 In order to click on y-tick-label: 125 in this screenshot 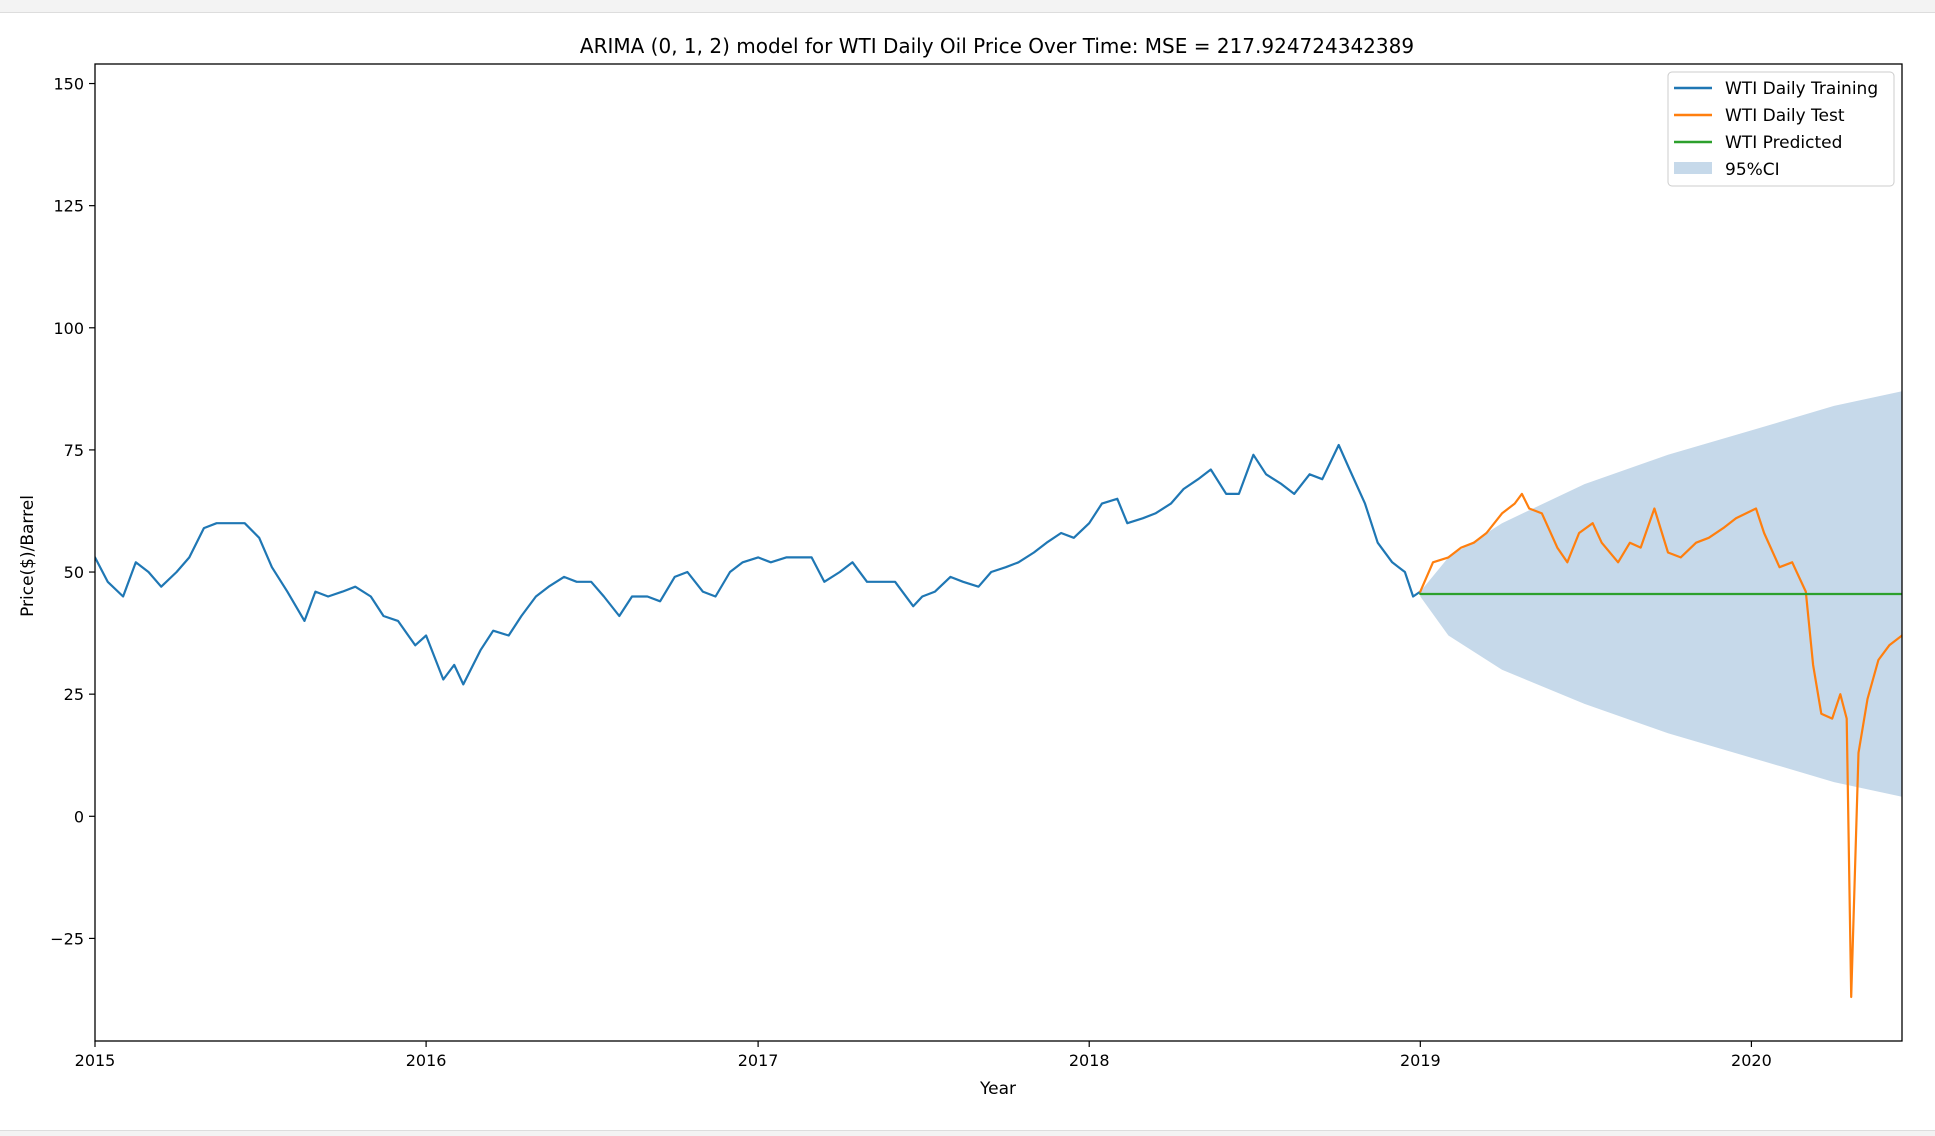, I will do `click(68, 206)`.